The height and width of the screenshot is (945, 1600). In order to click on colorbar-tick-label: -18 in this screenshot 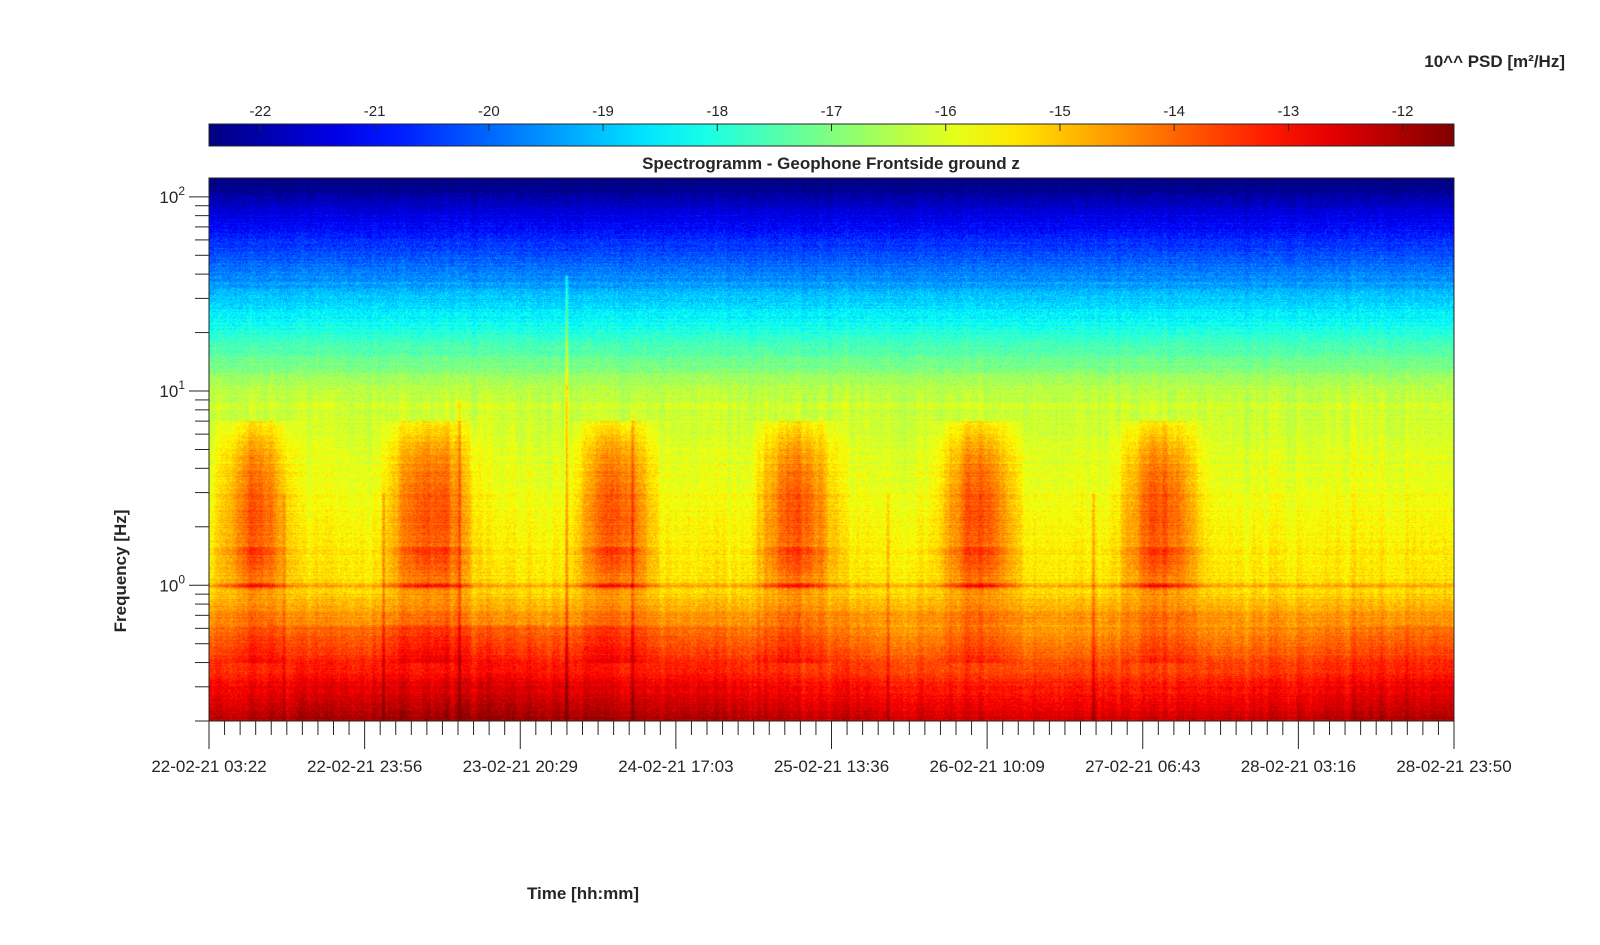, I will do `click(717, 111)`.